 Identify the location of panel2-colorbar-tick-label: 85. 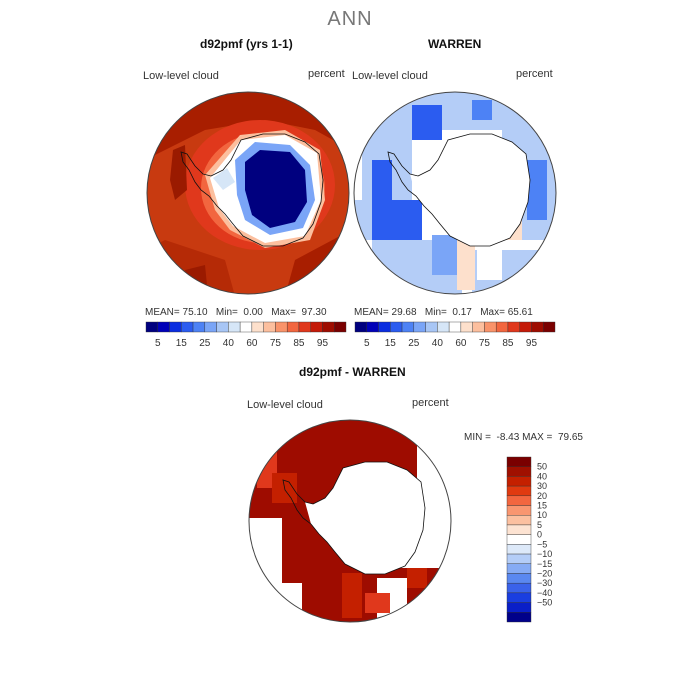
(508, 343).